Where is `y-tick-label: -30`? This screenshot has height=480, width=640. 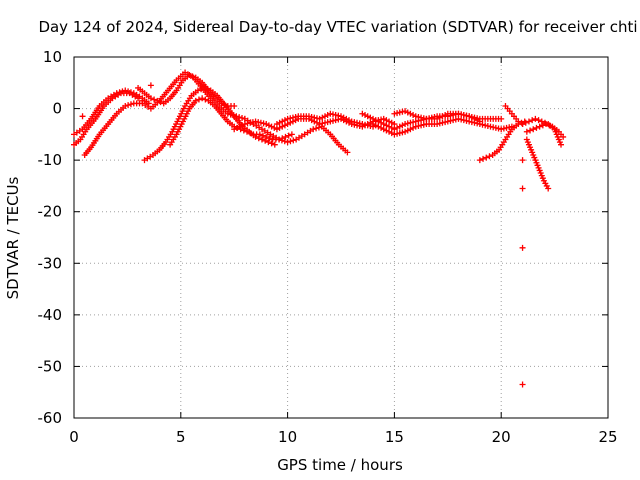
y-tick-label: -30 is located at coordinates (50, 263).